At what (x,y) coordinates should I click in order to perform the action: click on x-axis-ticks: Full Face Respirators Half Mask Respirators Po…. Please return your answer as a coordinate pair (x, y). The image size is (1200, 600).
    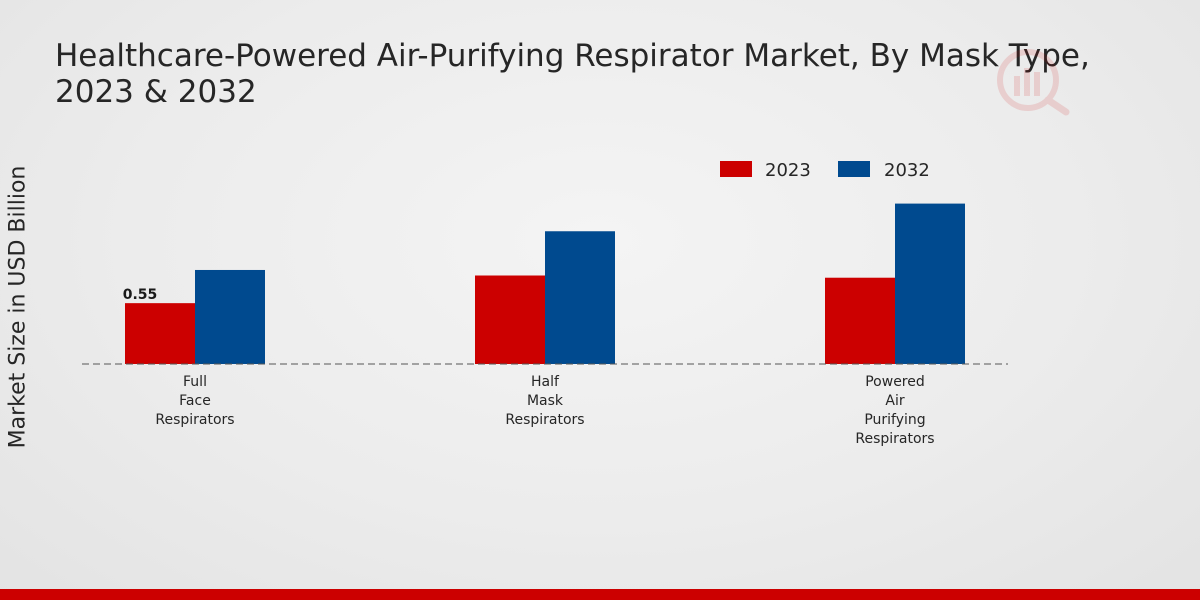
    Looking at the image, I should click on (544, 410).